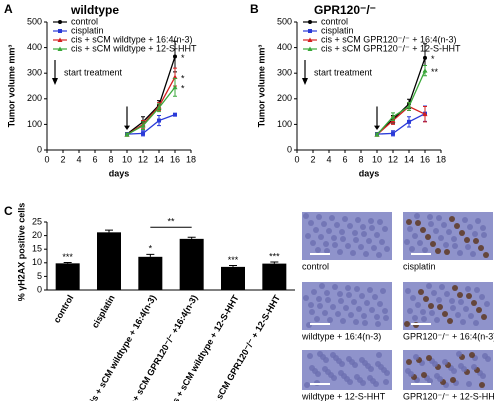  I want to click on y-tick-label: 10, so click(37, 262).